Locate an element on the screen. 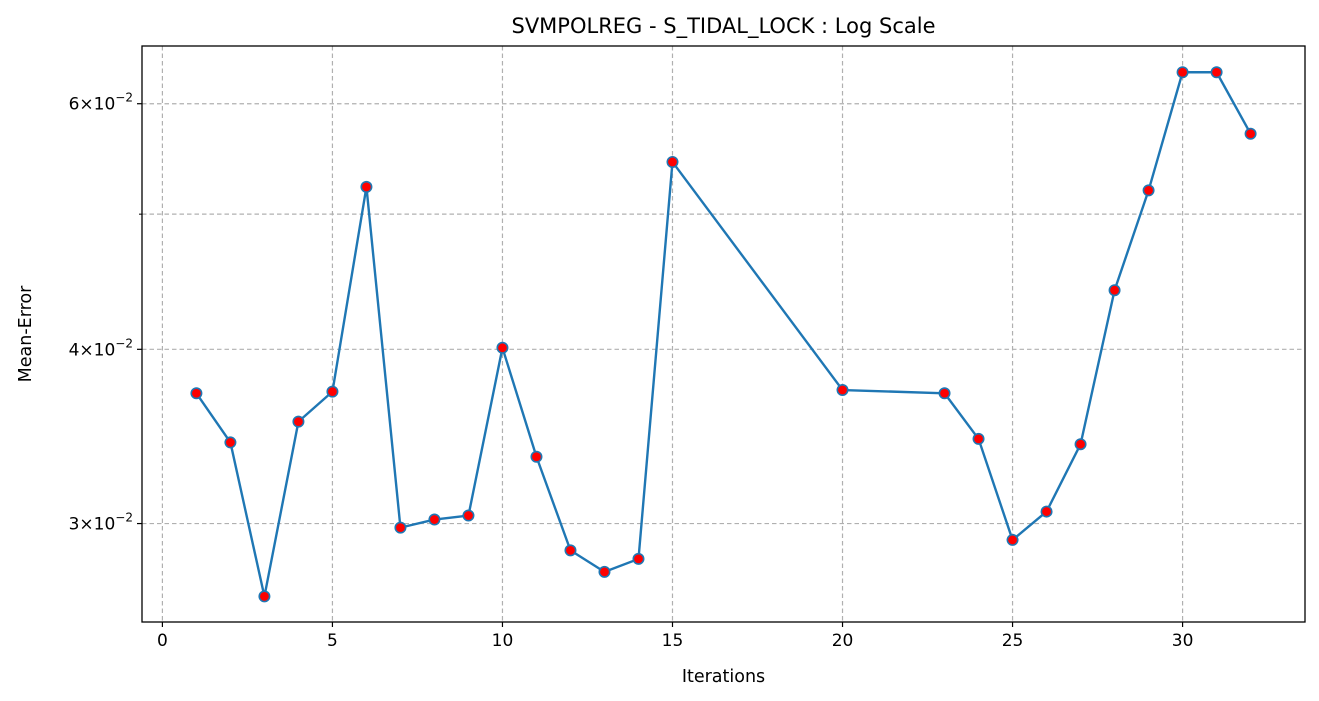 The height and width of the screenshot is (701, 1319). y-tick-label: 6×10⁻² is located at coordinates (101, 103).